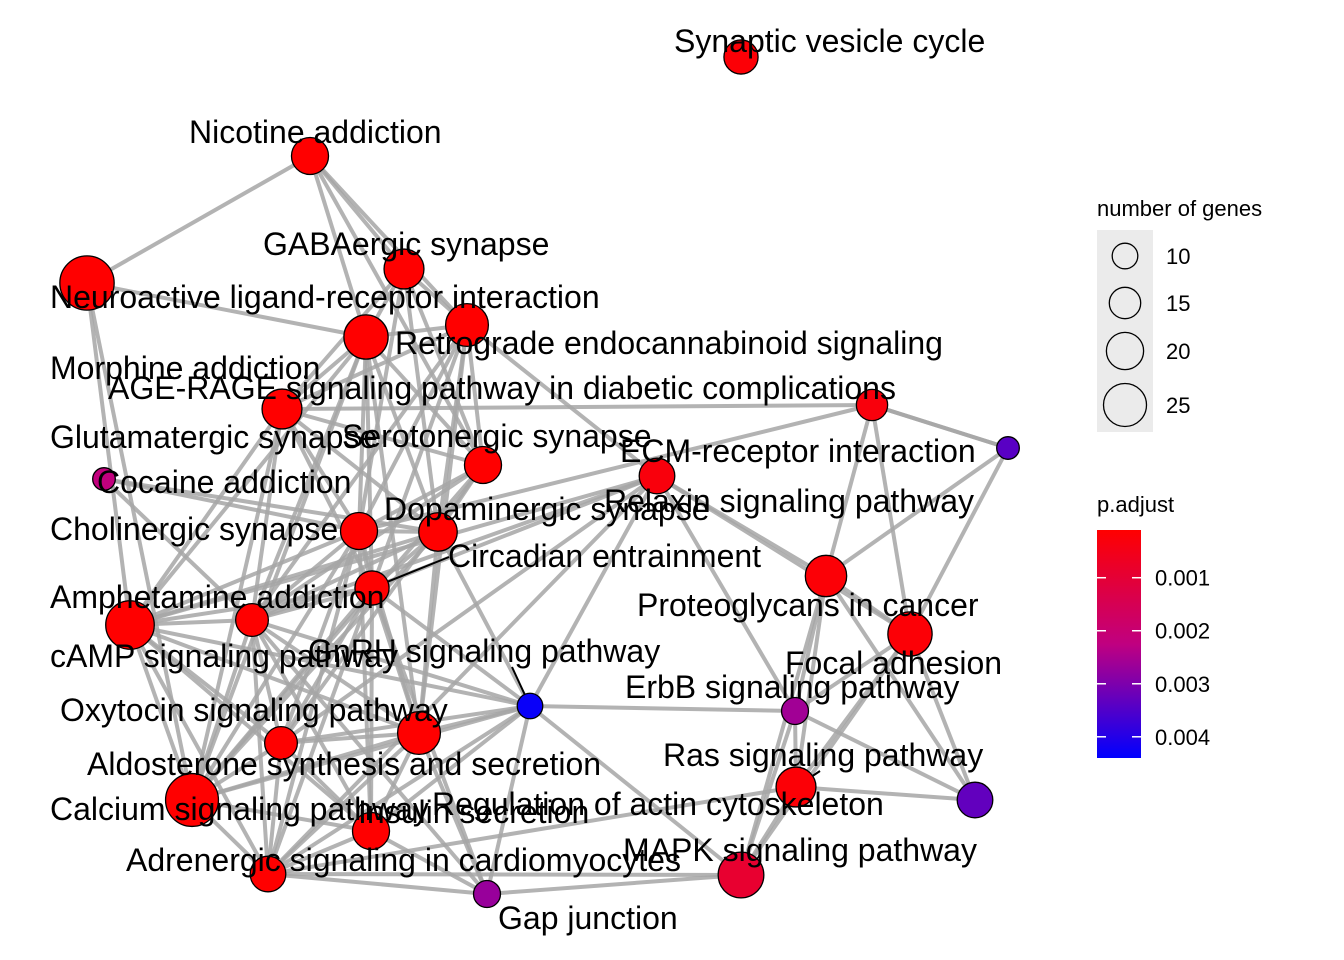  What do you see at coordinates (504, 874) in the screenshot?
I see `edge-mapk-adrenergic` at bounding box center [504, 874].